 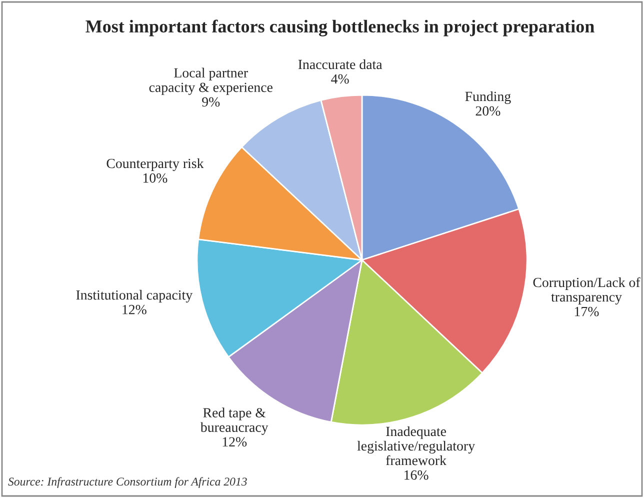 I want to click on slice-label: Local partner capacity & experience, so click(x=210, y=81).